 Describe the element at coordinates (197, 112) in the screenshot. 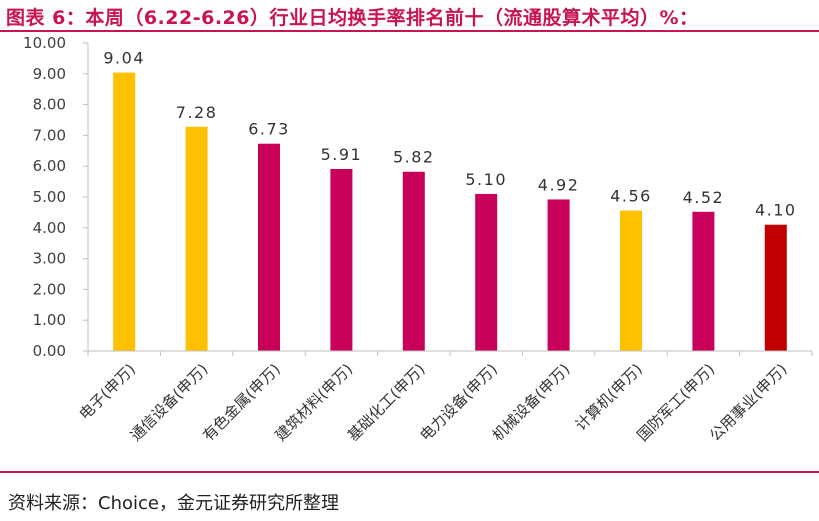

I see `value-label-2: 7.28` at that location.